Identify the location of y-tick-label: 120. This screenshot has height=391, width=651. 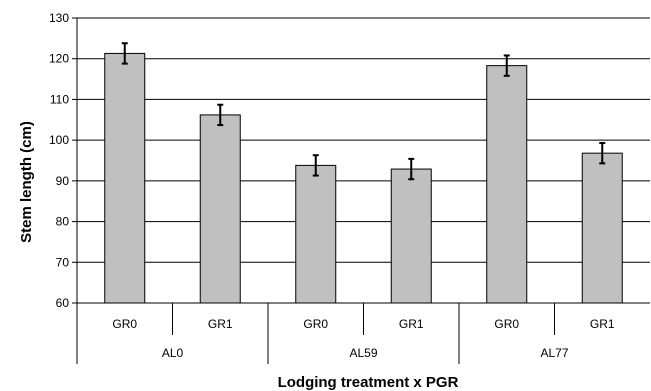
(59, 59).